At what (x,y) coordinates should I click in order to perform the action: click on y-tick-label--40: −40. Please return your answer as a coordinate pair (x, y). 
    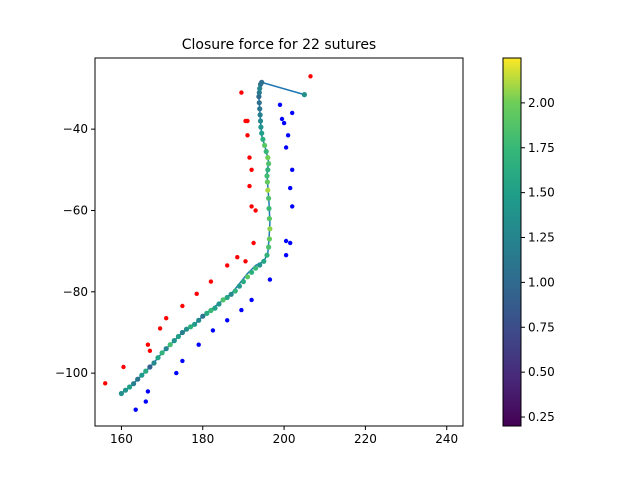
    Looking at the image, I should click on (75, 129).